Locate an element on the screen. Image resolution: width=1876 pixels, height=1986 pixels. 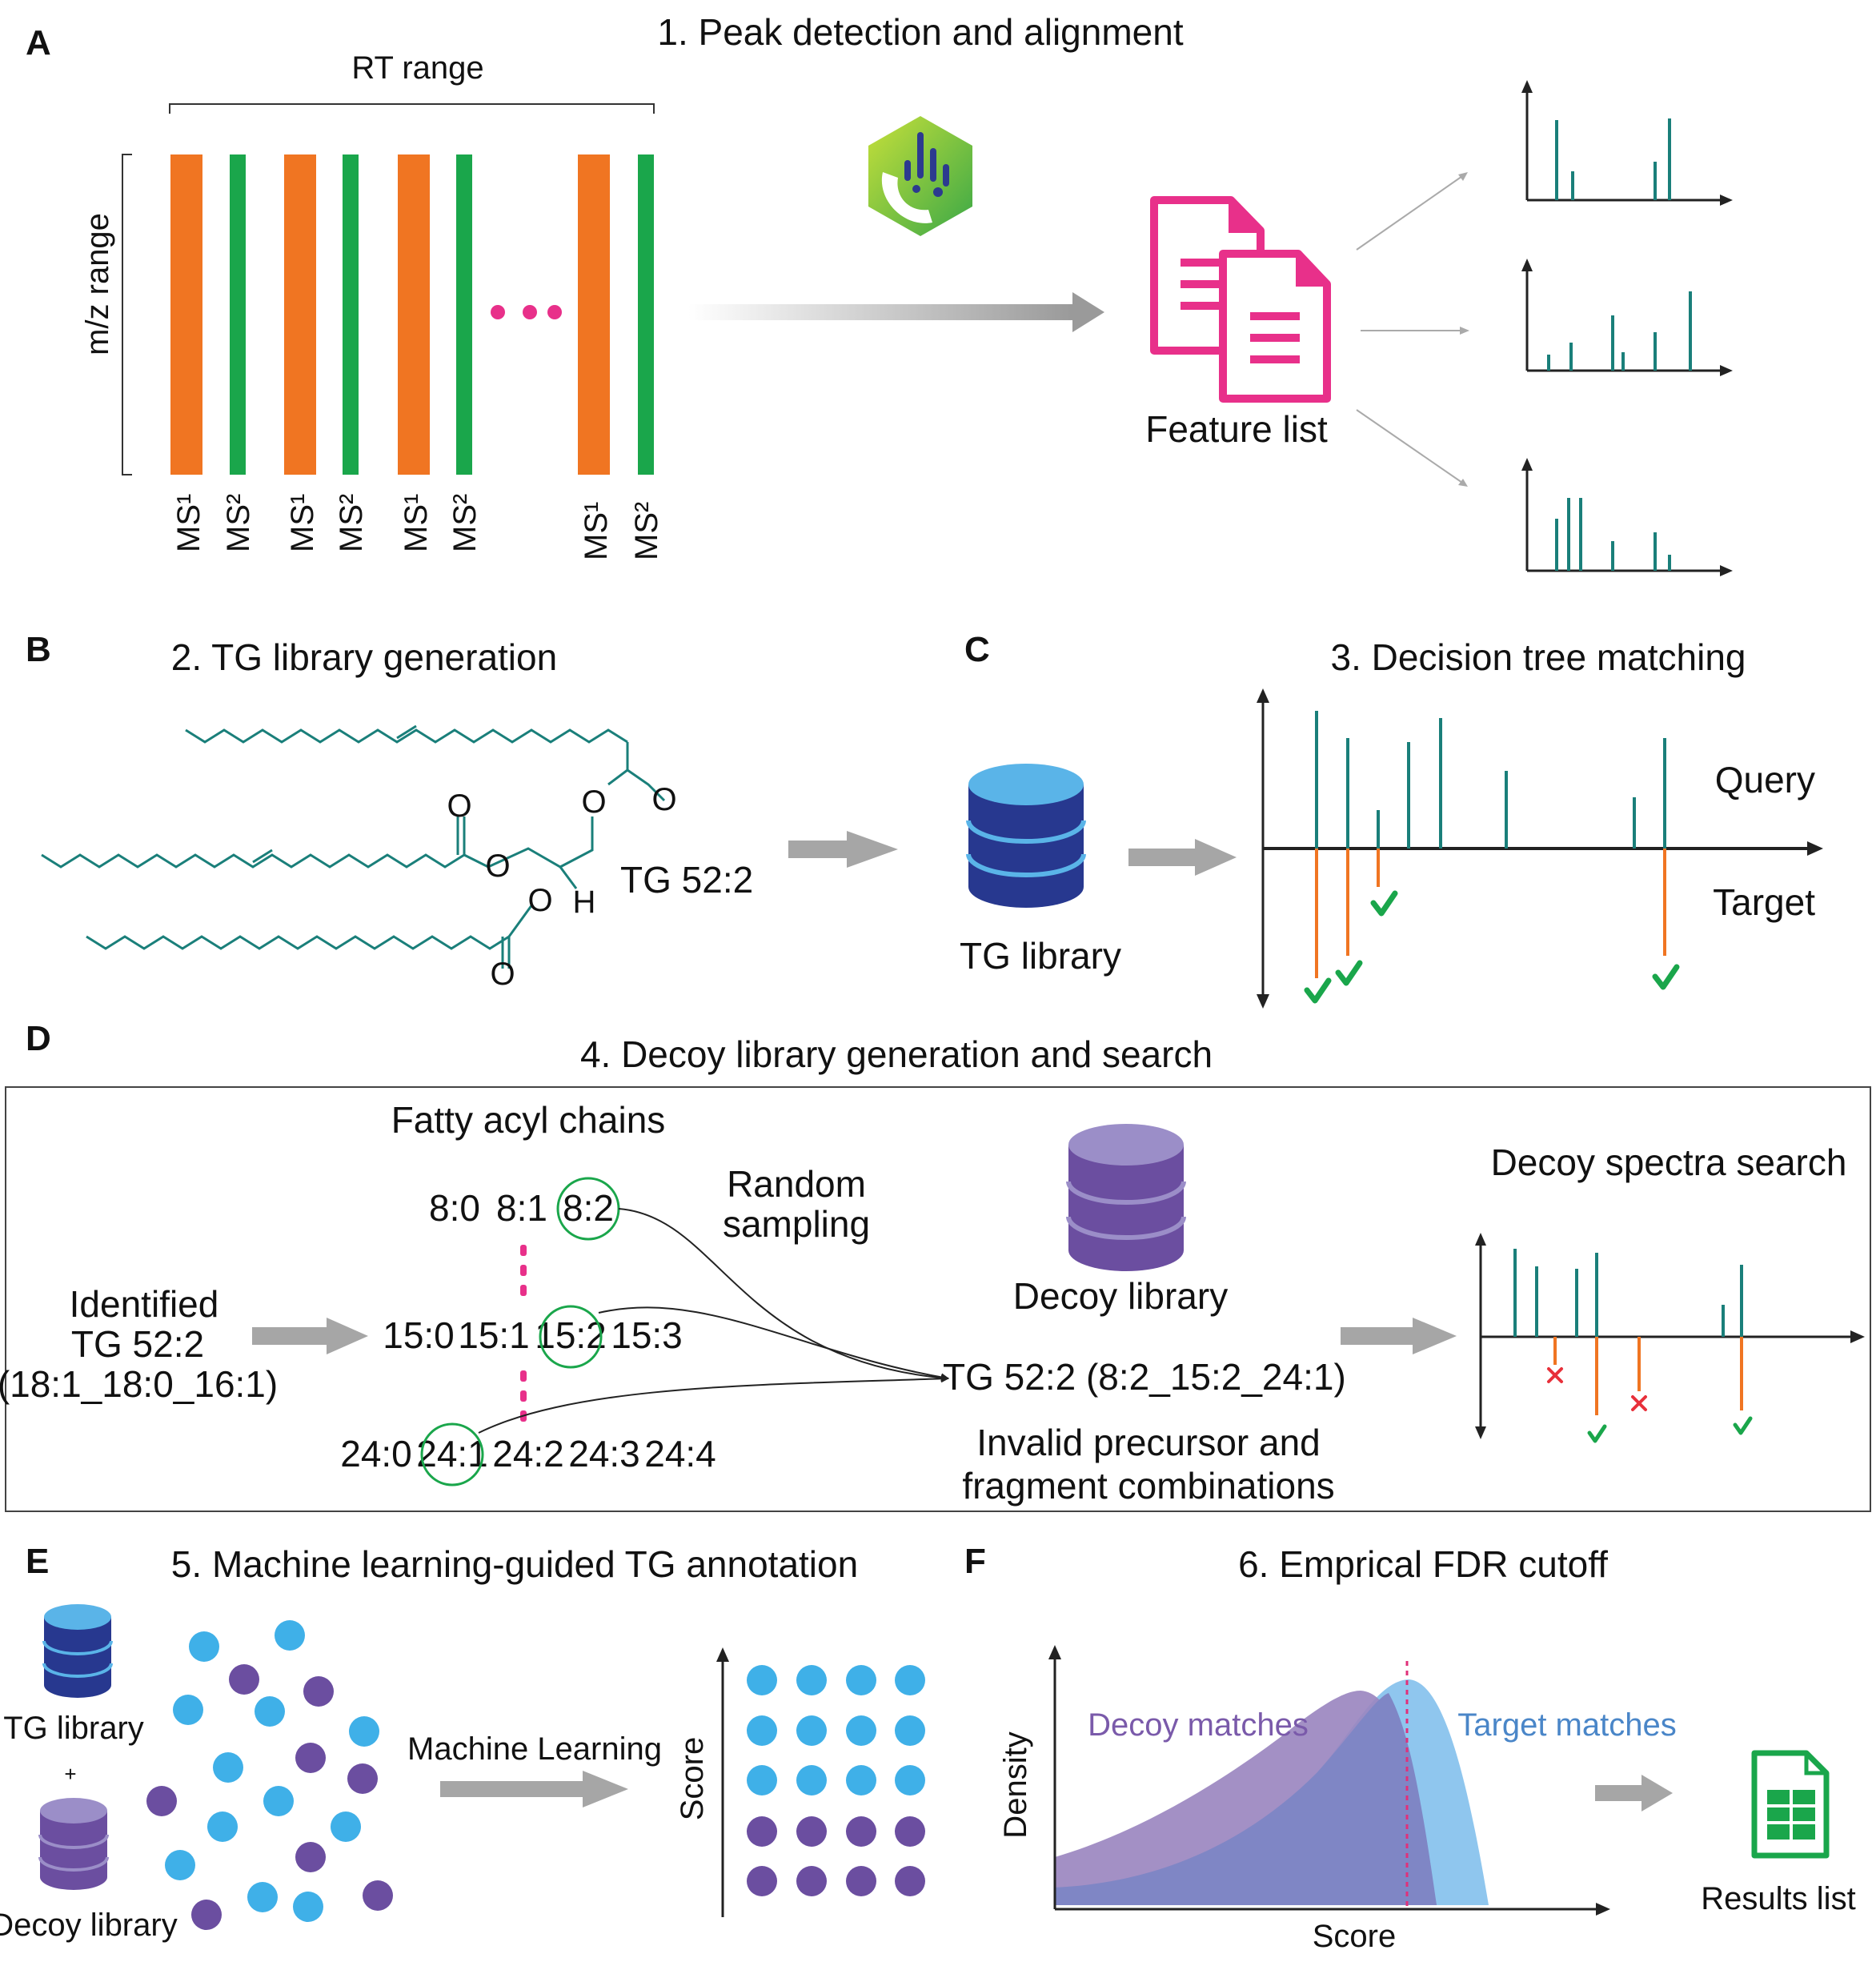
results-list-label: Results list is located at coordinates (1778, 1898).